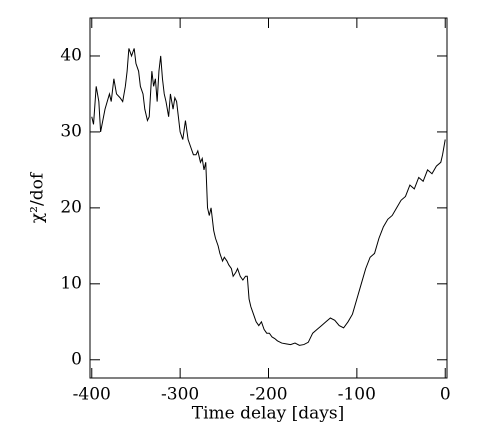 This screenshot has height=443, width=491. I want to click on x-tick-label: 0, so click(445, 395).